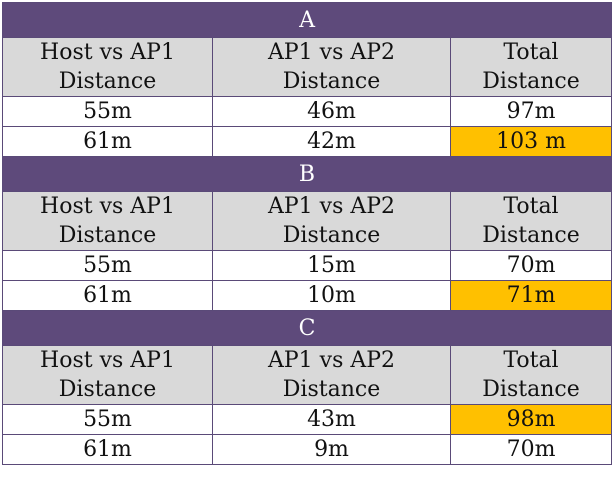 This screenshot has height=489, width=616. I want to click on table-row: 55m 15m 70m, so click(307, 265).